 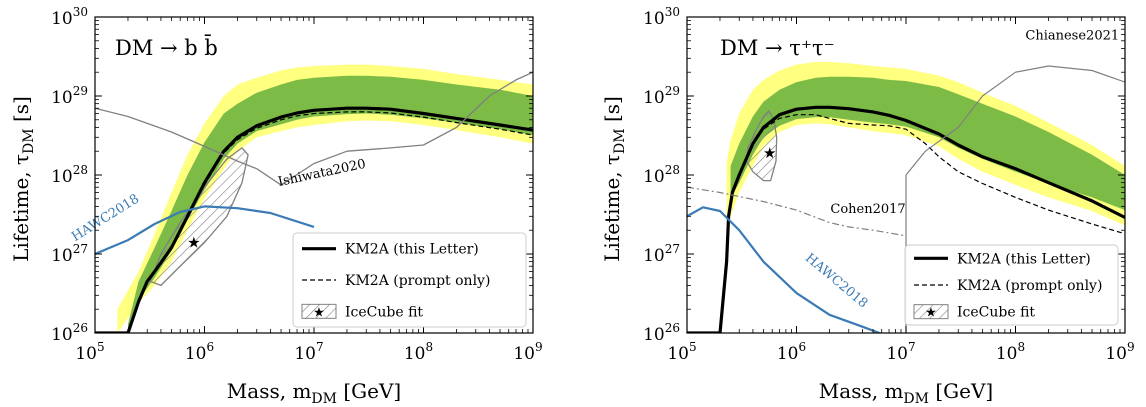 I want to click on annotation-label: Chianese2021, so click(x=1072, y=35).